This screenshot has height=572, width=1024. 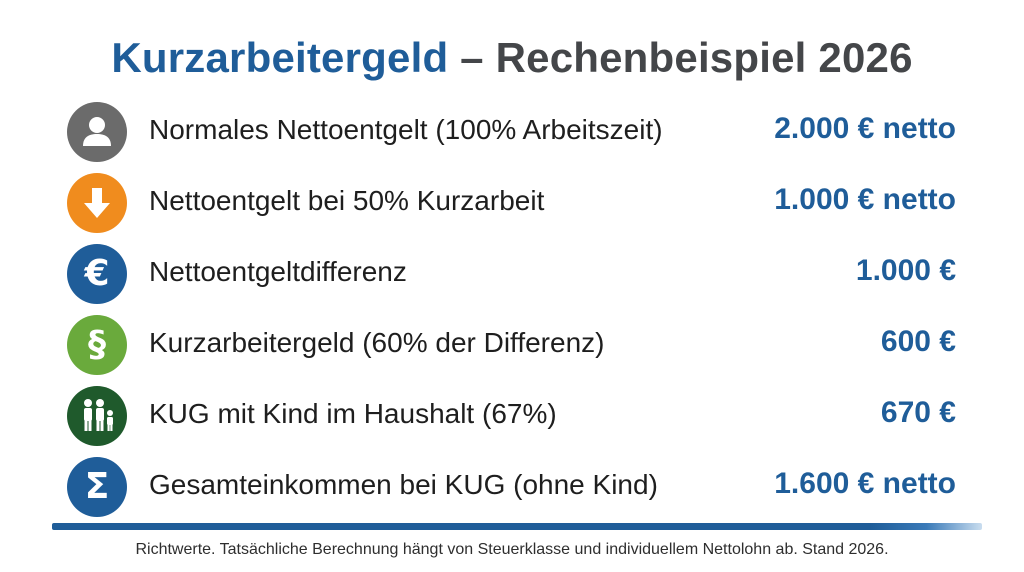 I want to click on row-label: Nettoentgeltdifferenz, so click(x=278, y=271).